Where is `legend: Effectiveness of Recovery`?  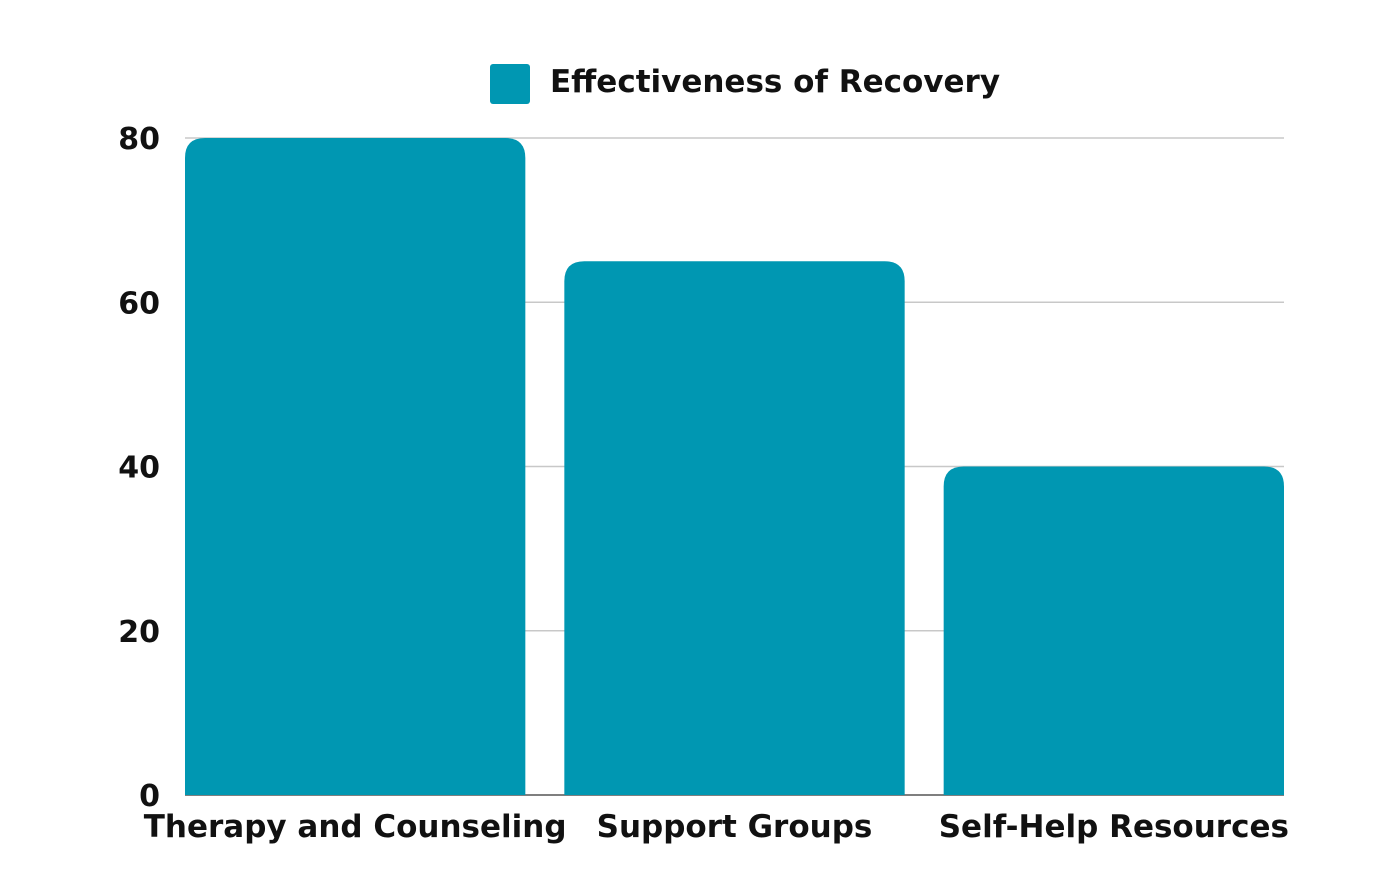
legend: Effectiveness of Recovery is located at coordinates (745, 84).